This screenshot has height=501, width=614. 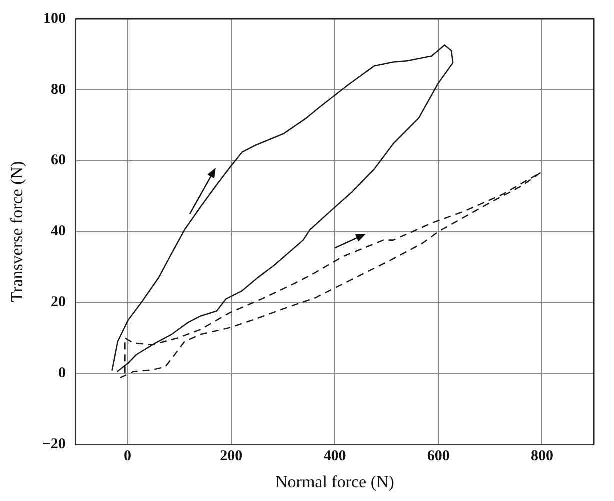 I want to click on x-tick-label: 200, so click(x=231, y=456).